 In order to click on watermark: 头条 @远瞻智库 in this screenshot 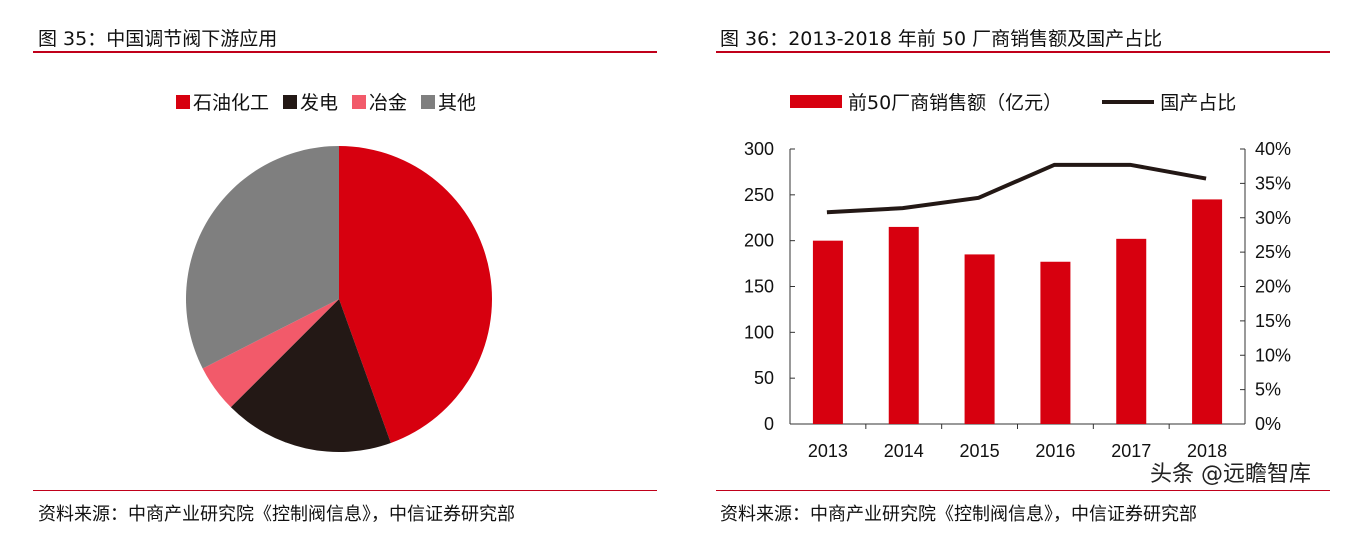, I will do `click(1230, 474)`.